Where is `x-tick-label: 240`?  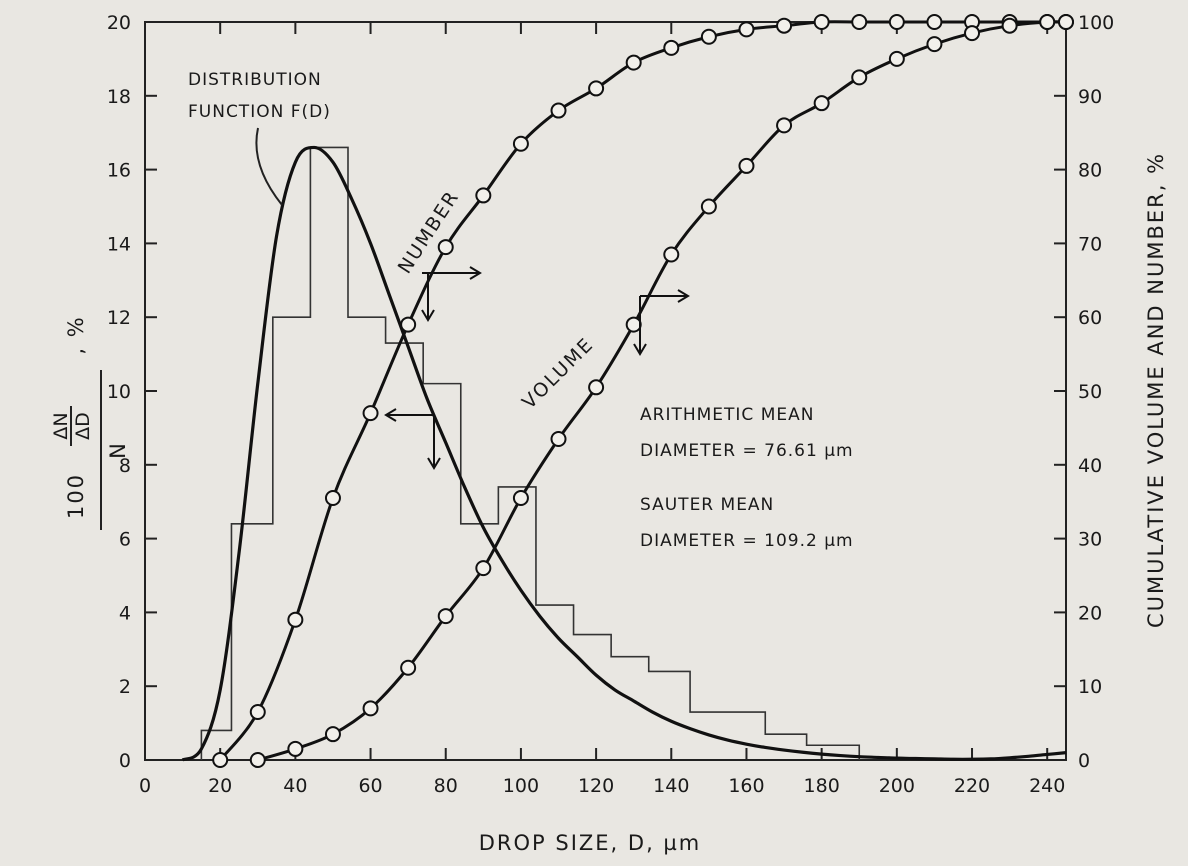
x-tick-label: 240 is located at coordinates (1047, 786).